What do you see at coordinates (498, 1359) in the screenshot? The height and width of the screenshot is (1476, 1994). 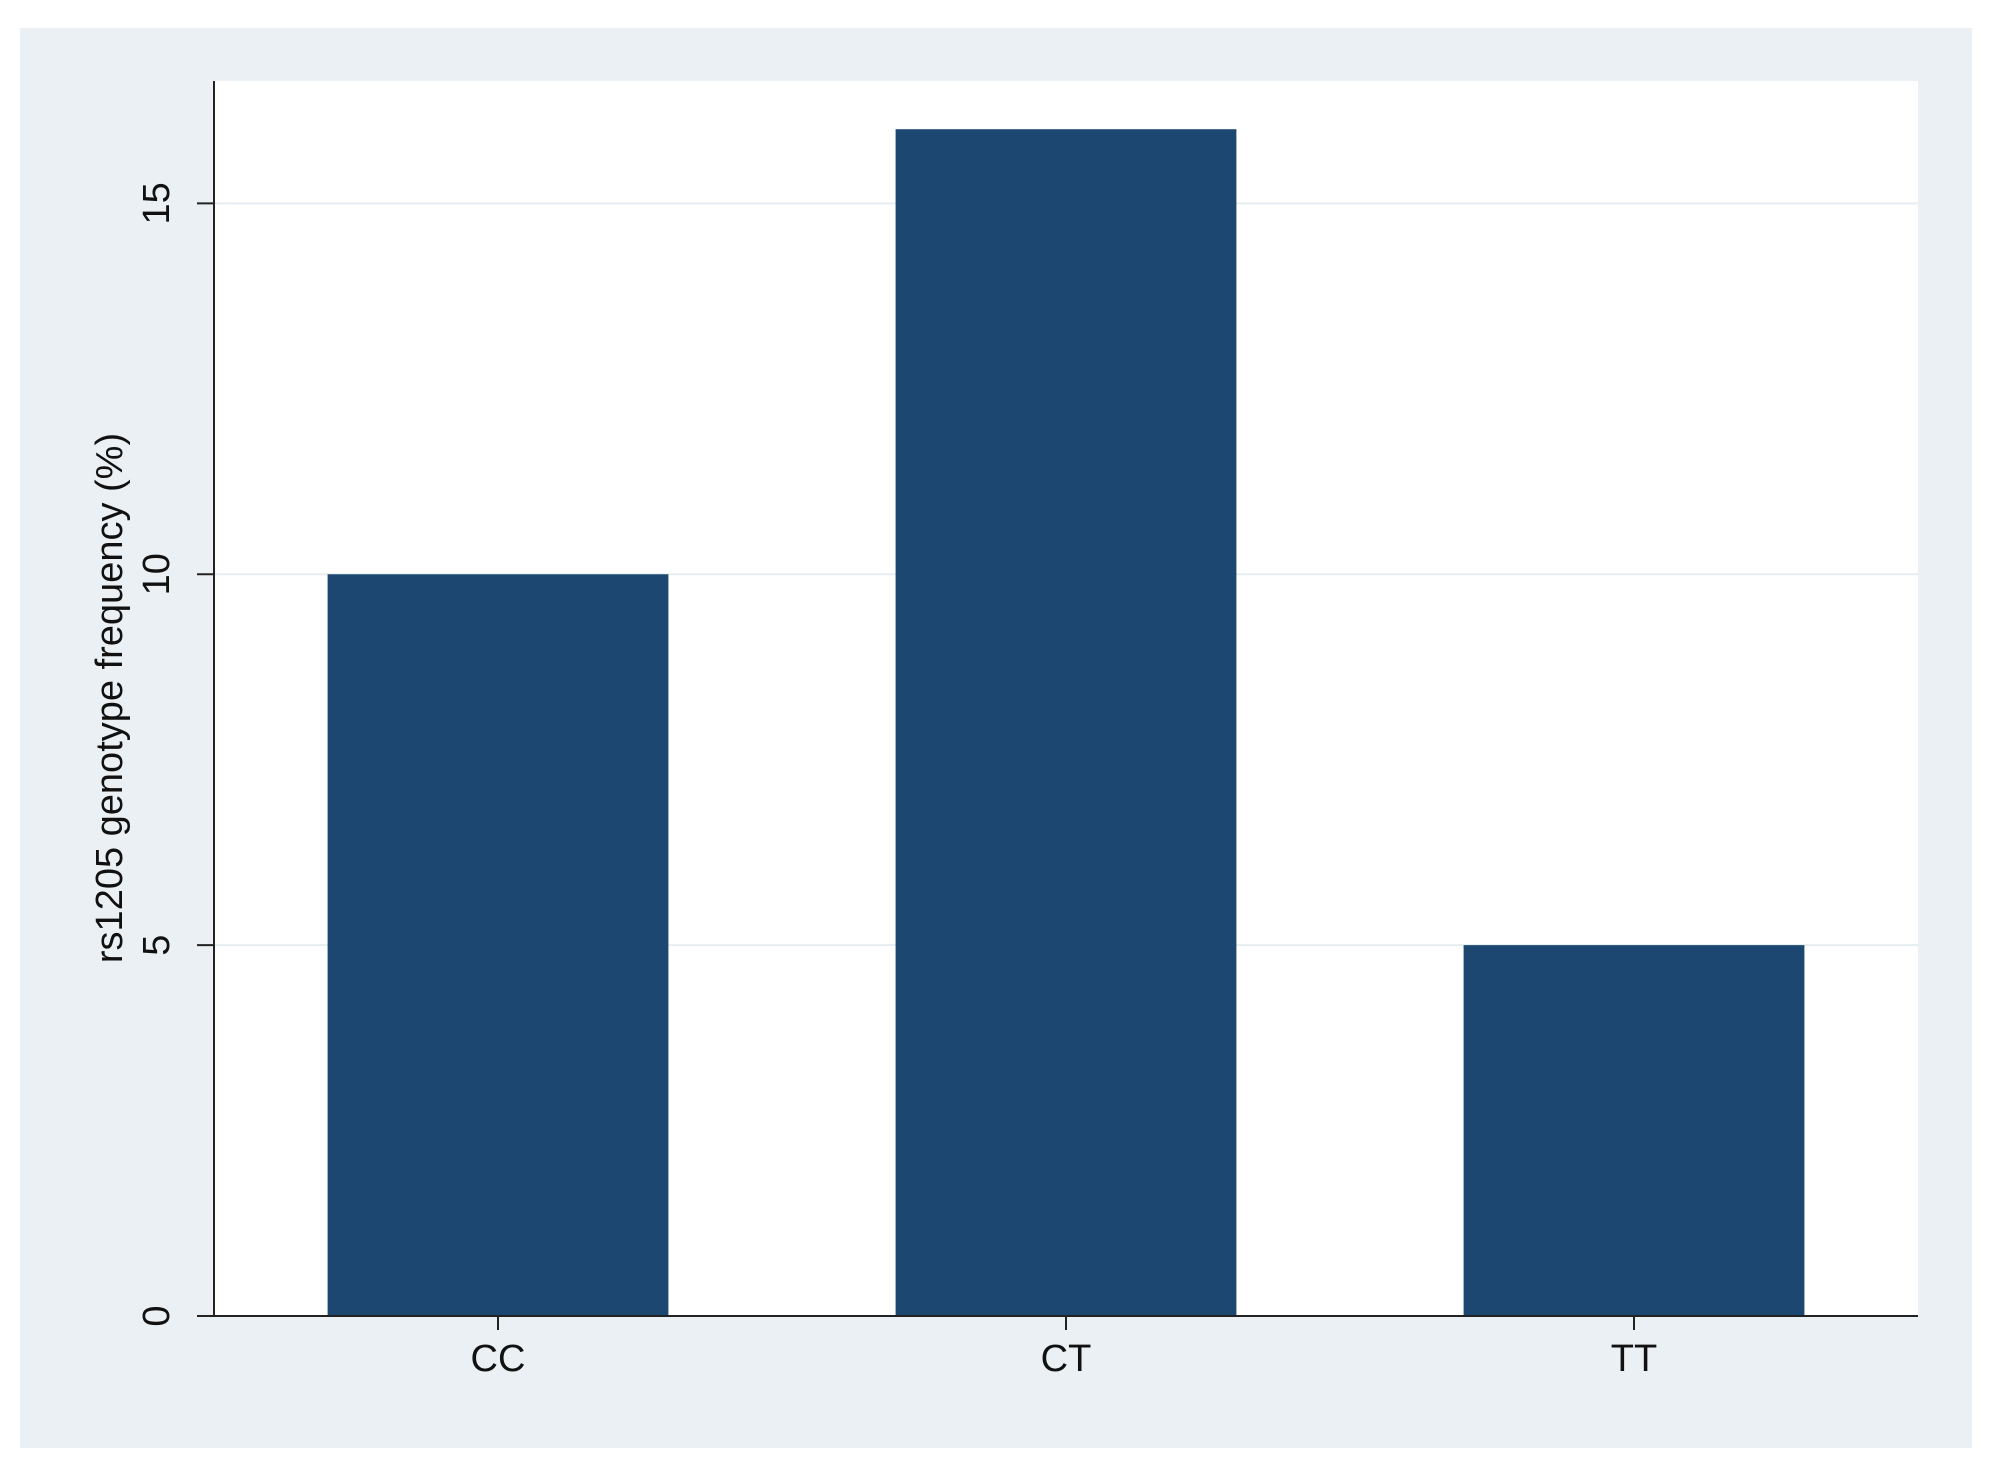 I see `x-tick-label: CC` at bounding box center [498, 1359].